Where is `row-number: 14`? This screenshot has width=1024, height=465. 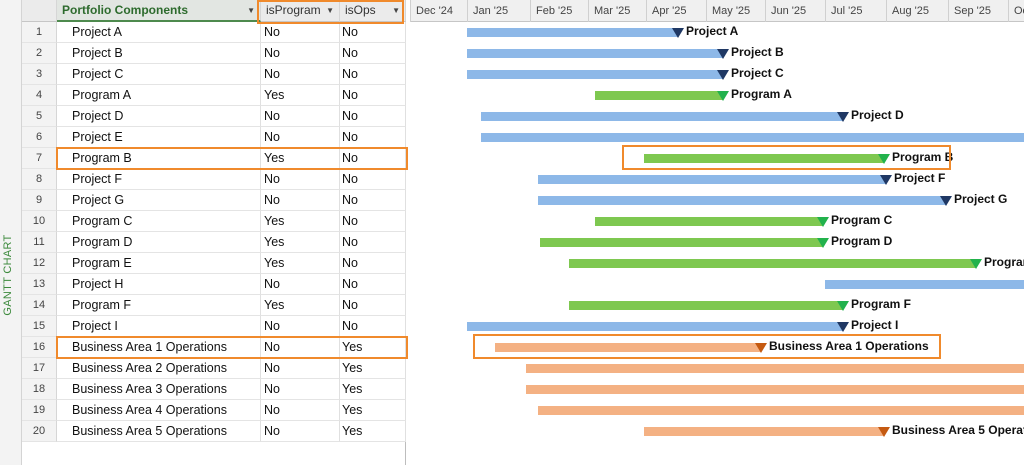
row-number: 14 is located at coordinates (39, 305).